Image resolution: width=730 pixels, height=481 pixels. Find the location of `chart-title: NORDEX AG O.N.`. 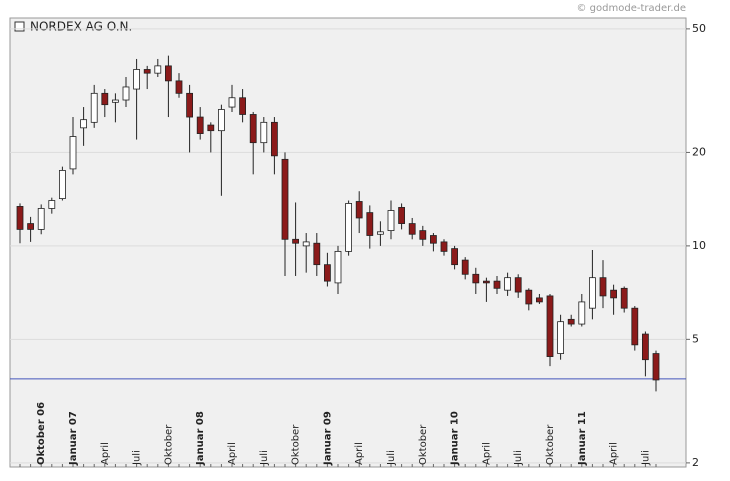

chart-title: NORDEX AG O.N. is located at coordinates (81, 27).